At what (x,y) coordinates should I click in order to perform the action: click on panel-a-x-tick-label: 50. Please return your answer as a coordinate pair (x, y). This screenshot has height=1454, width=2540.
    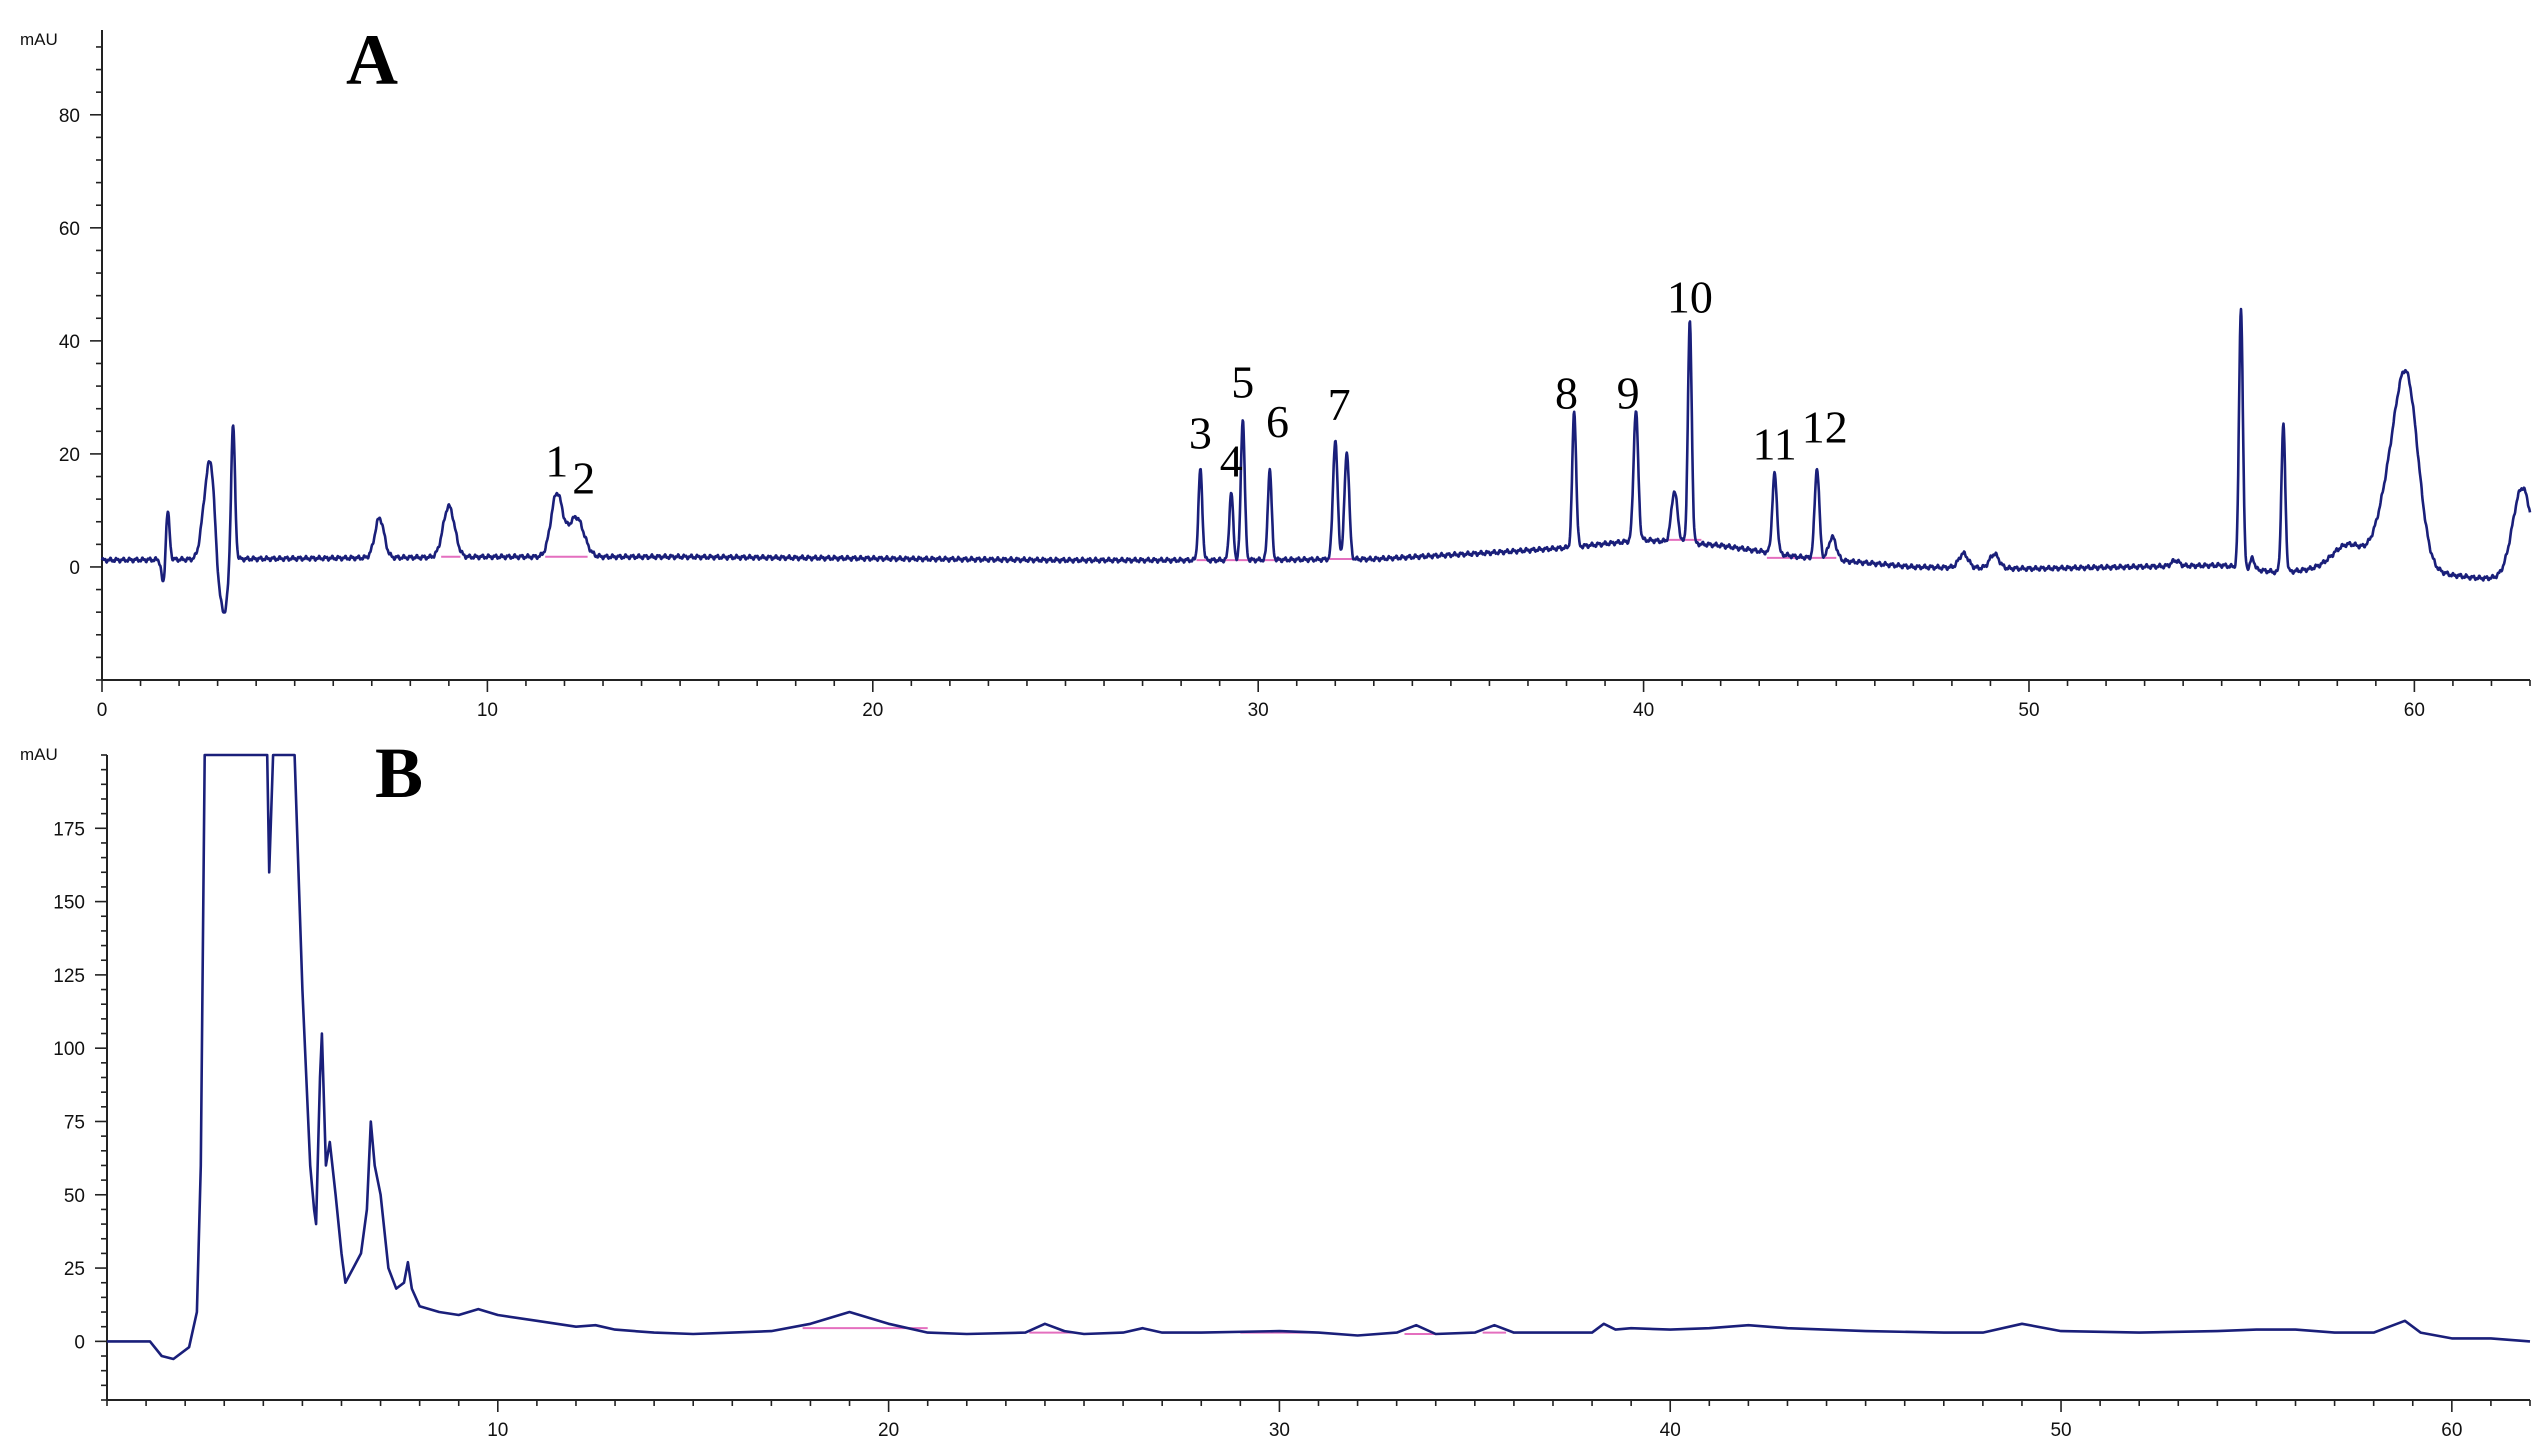
    Looking at the image, I should click on (2028, 710).